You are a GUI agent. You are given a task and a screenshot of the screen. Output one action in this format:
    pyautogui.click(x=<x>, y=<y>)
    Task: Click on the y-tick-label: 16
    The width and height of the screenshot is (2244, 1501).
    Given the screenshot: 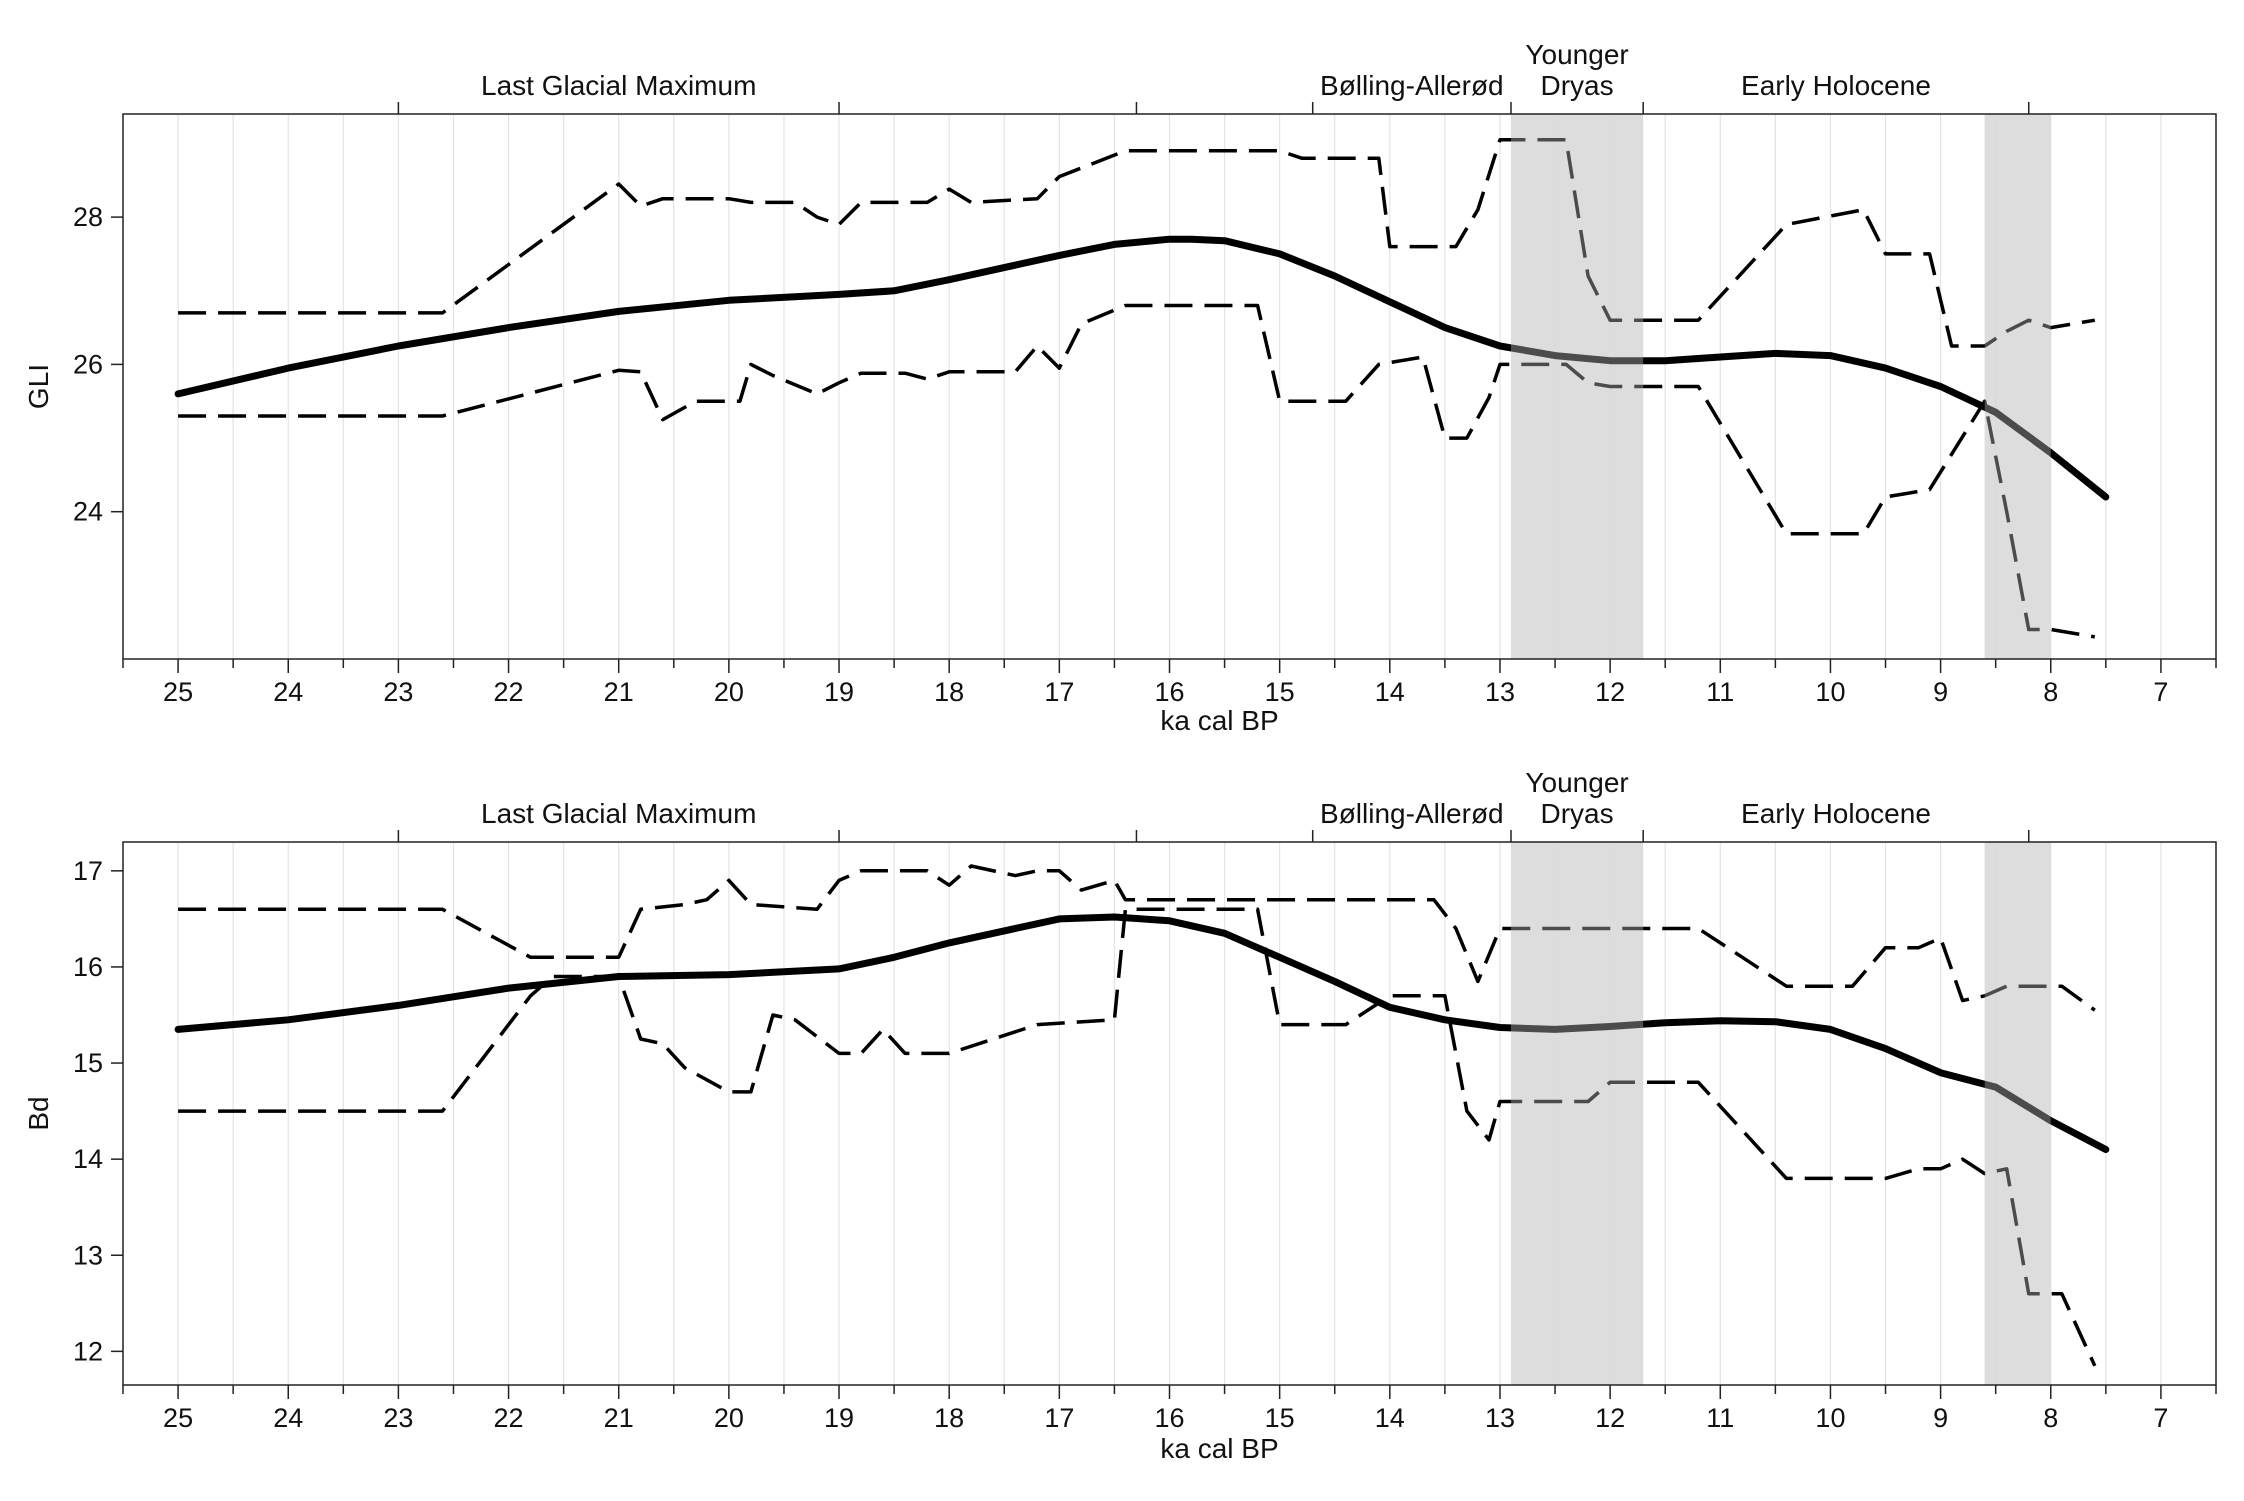 What is the action you would take?
    pyautogui.click(x=88, y=967)
    